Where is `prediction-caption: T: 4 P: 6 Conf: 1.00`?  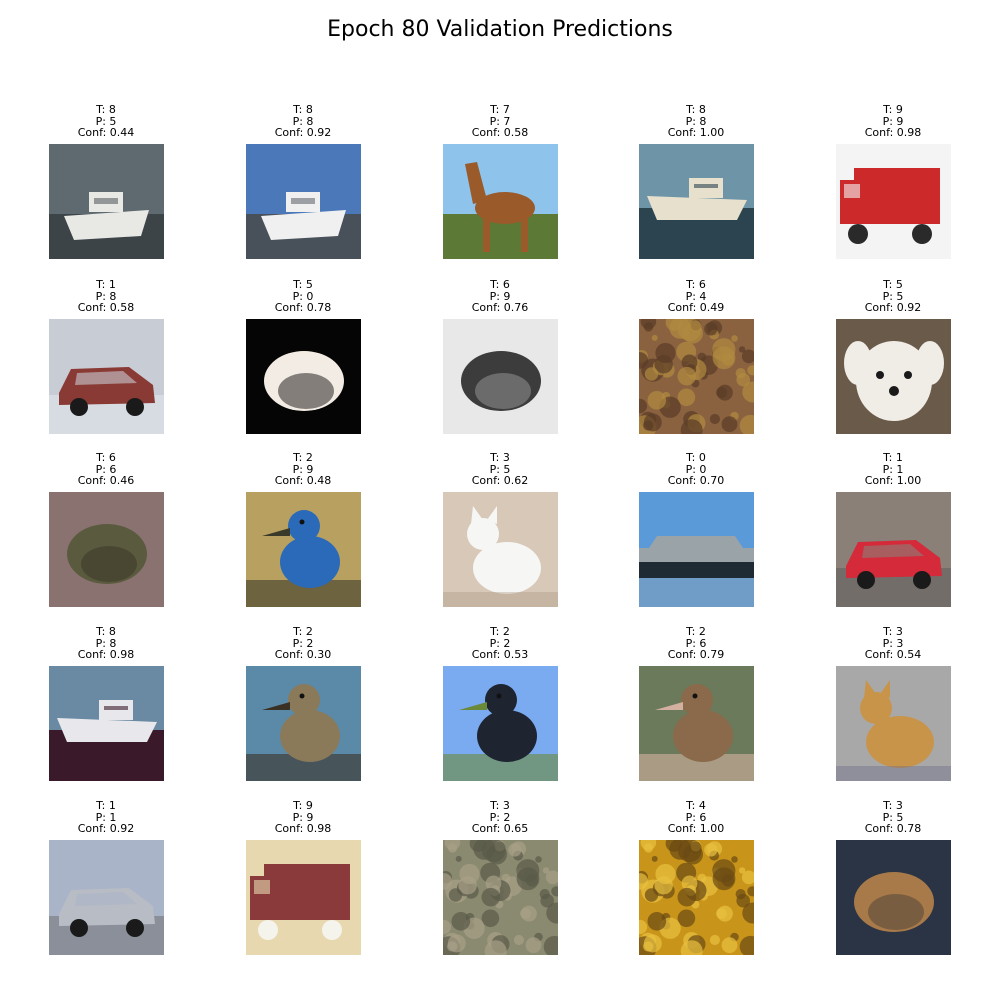
prediction-caption: T: 4 P: 6 Conf: 1.00 is located at coordinates (696, 817).